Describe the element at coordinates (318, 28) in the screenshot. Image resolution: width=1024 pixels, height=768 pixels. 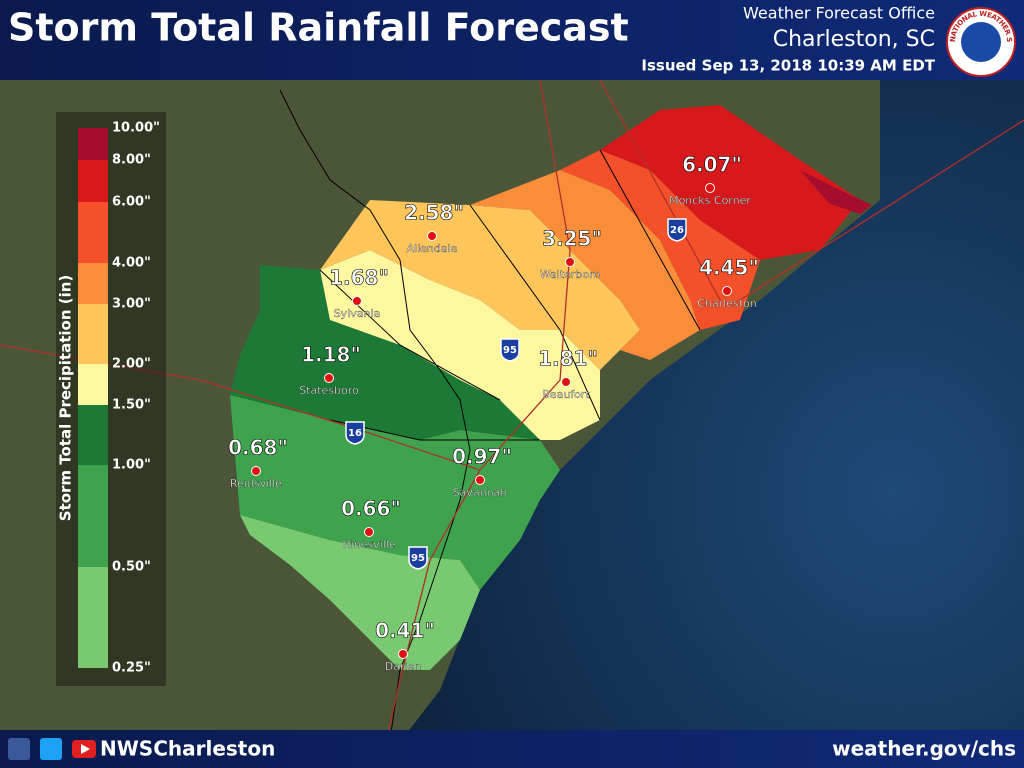
I see `title: Storm Total Rainfall Forecast` at that location.